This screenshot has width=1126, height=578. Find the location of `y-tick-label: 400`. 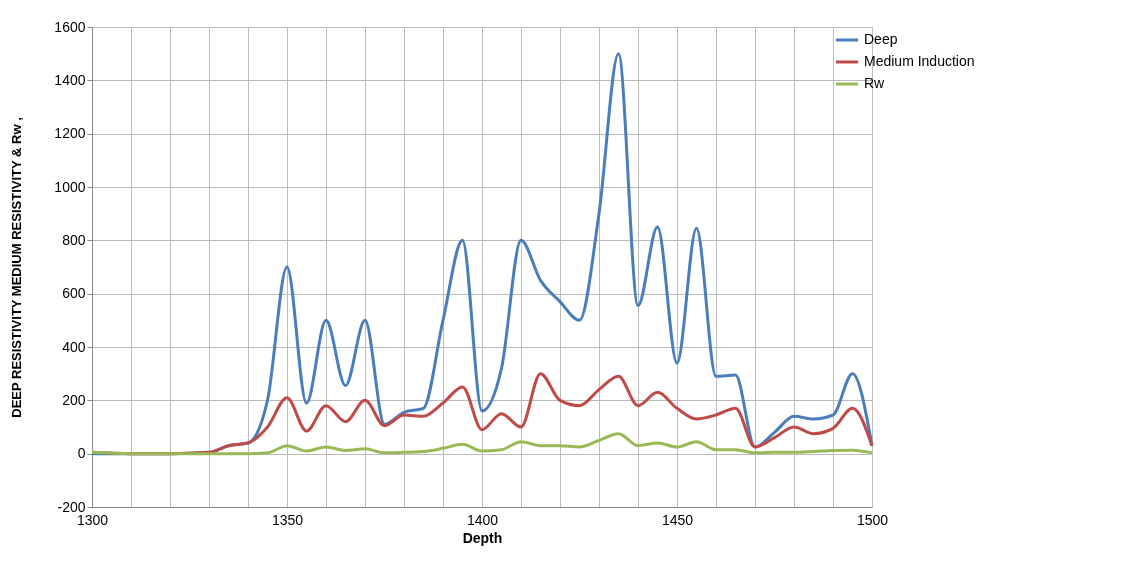

y-tick-label: 400 is located at coordinates (74, 346).